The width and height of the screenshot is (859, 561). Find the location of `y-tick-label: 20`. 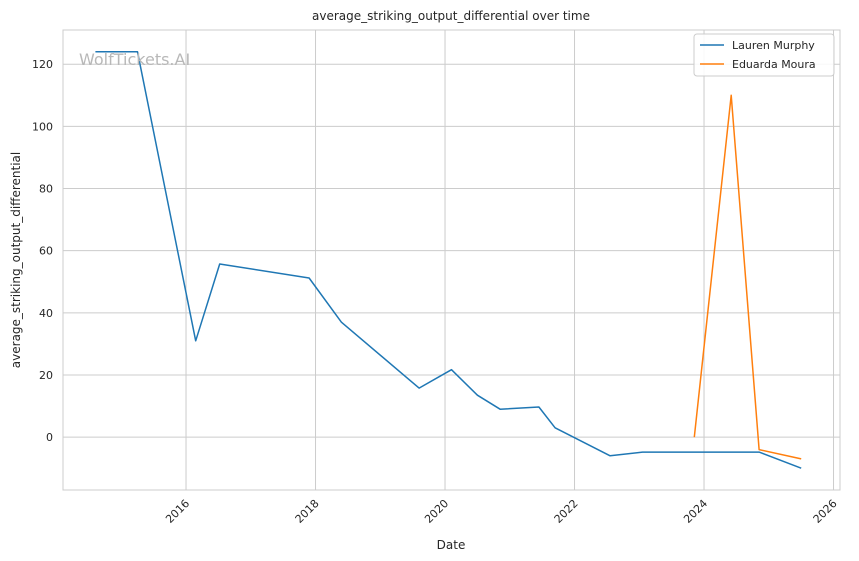

y-tick-label: 20 is located at coordinates (46, 375).